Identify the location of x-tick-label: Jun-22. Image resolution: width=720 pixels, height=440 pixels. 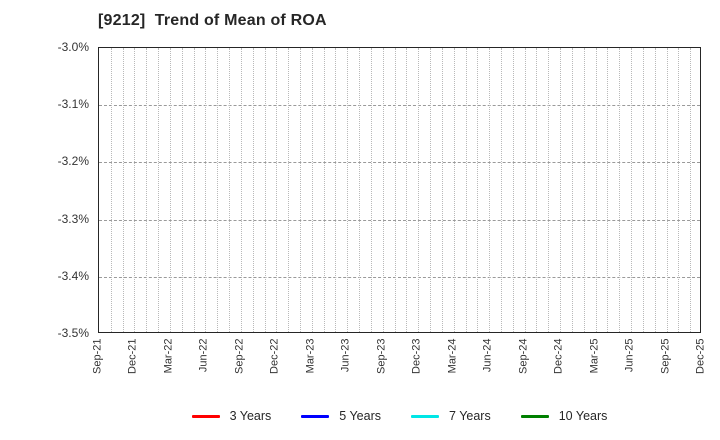
(203, 355).